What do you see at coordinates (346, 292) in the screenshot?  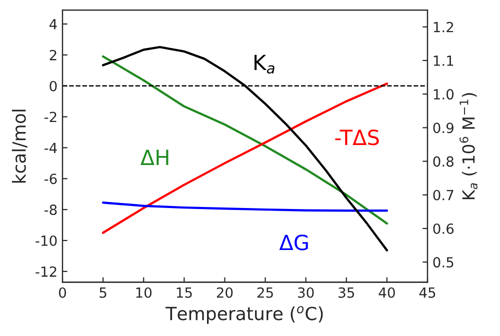 I see `x-tick-label: 35` at bounding box center [346, 292].